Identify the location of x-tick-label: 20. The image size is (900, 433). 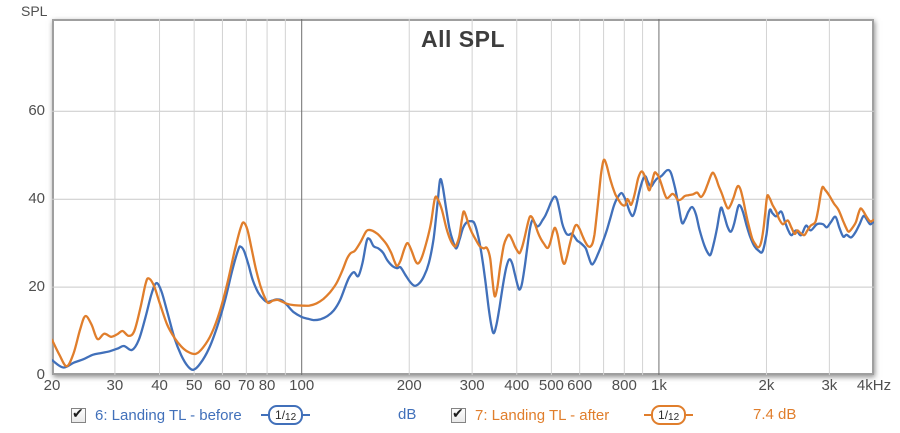
(52, 385).